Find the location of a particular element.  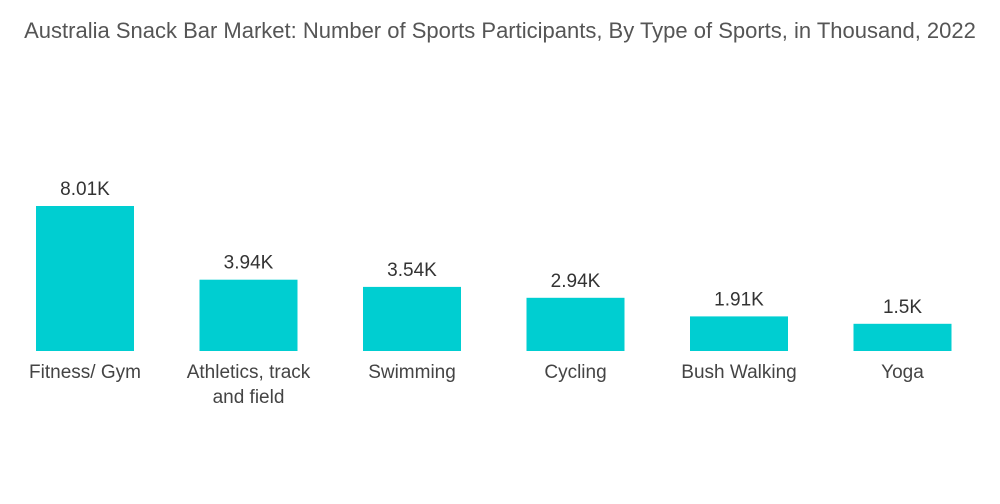

category-label-2: Swimming is located at coordinates (412, 372).